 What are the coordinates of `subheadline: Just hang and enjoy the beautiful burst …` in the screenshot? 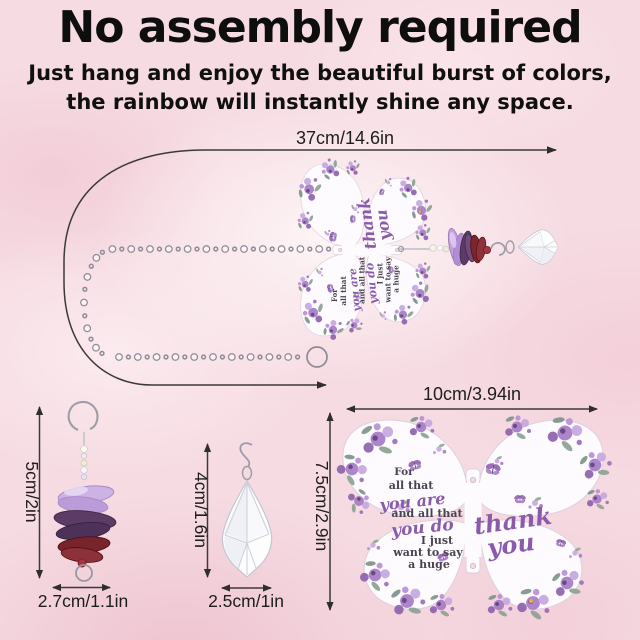 It's located at (320, 88).